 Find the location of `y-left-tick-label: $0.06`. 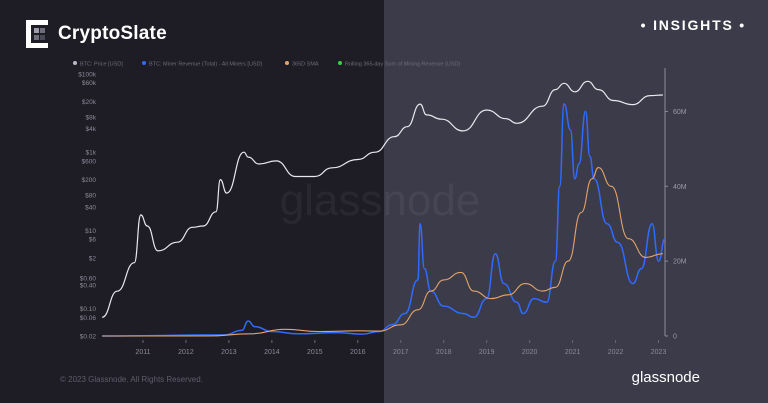

y-left-tick-label: $0.06 is located at coordinates (88, 318).